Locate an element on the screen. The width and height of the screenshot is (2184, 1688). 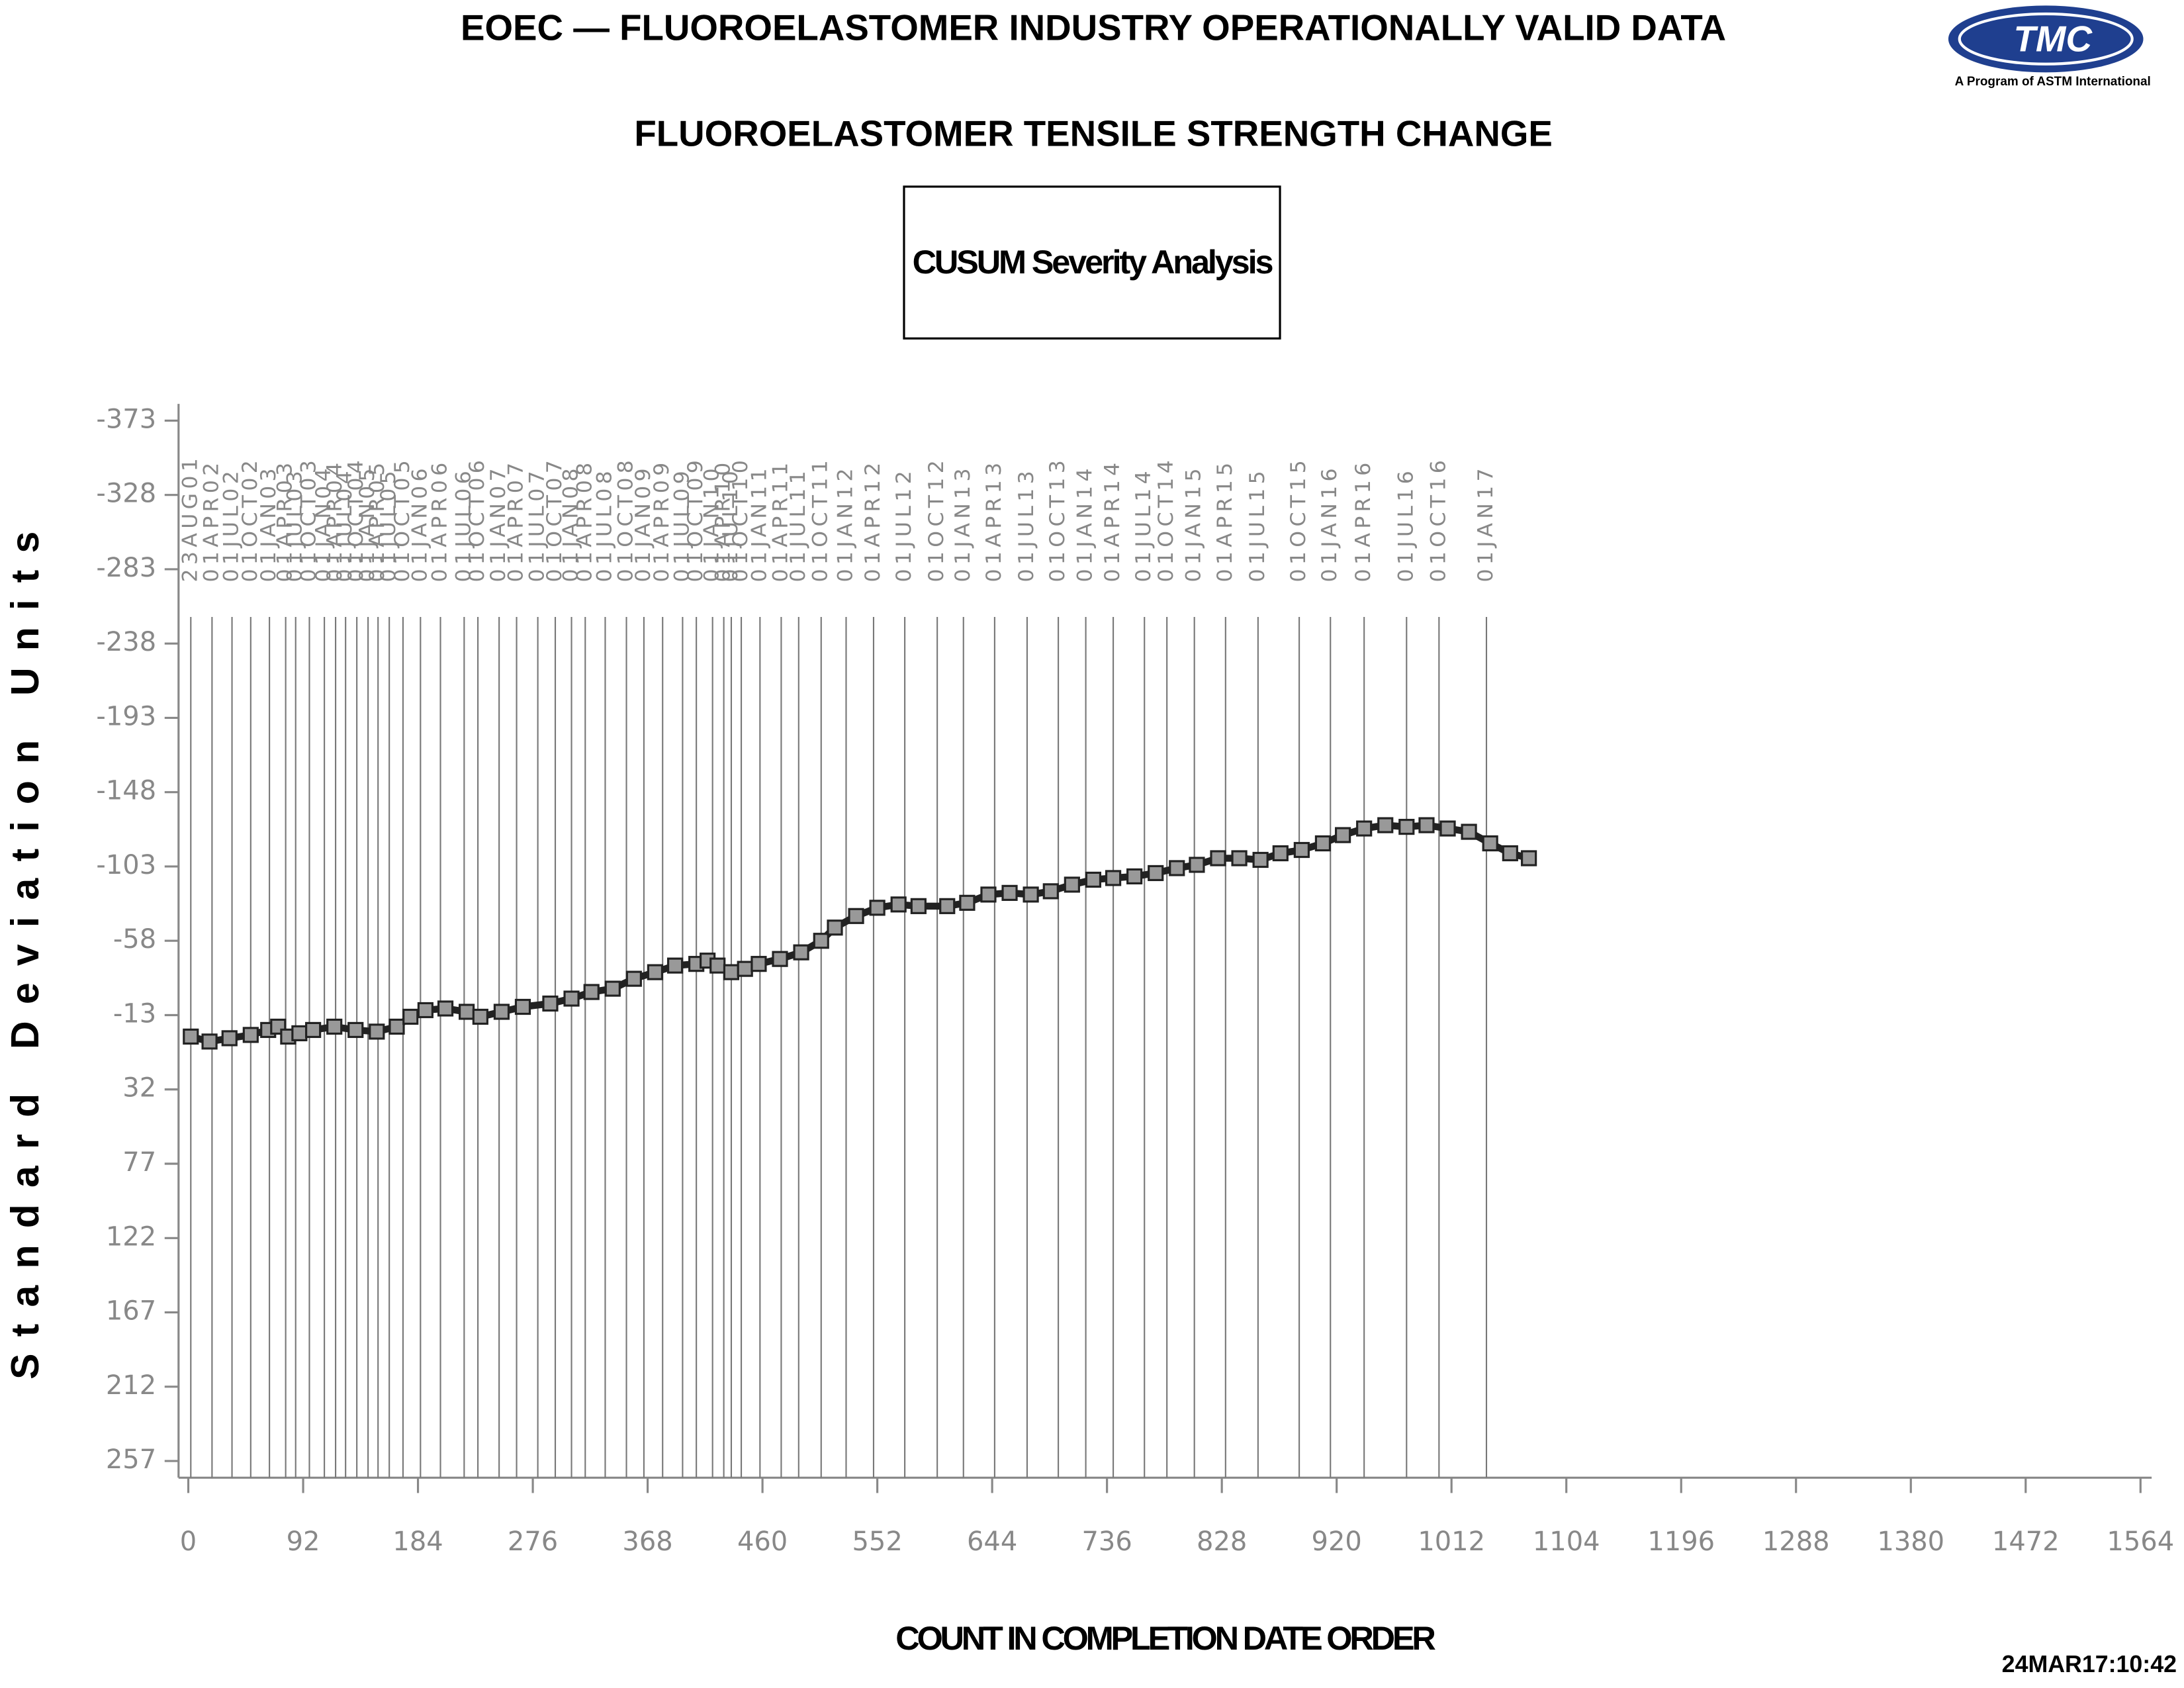
y-tick-label: -283 is located at coordinates (126, 568).